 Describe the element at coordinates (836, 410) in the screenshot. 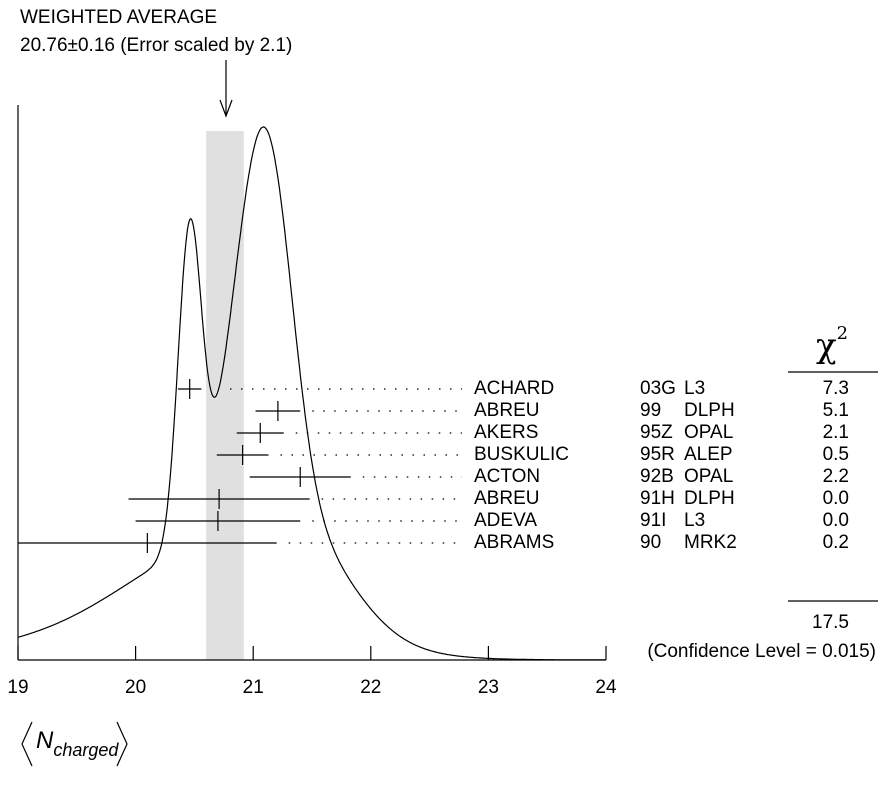

I see `measurement-chi2: 5.1` at that location.